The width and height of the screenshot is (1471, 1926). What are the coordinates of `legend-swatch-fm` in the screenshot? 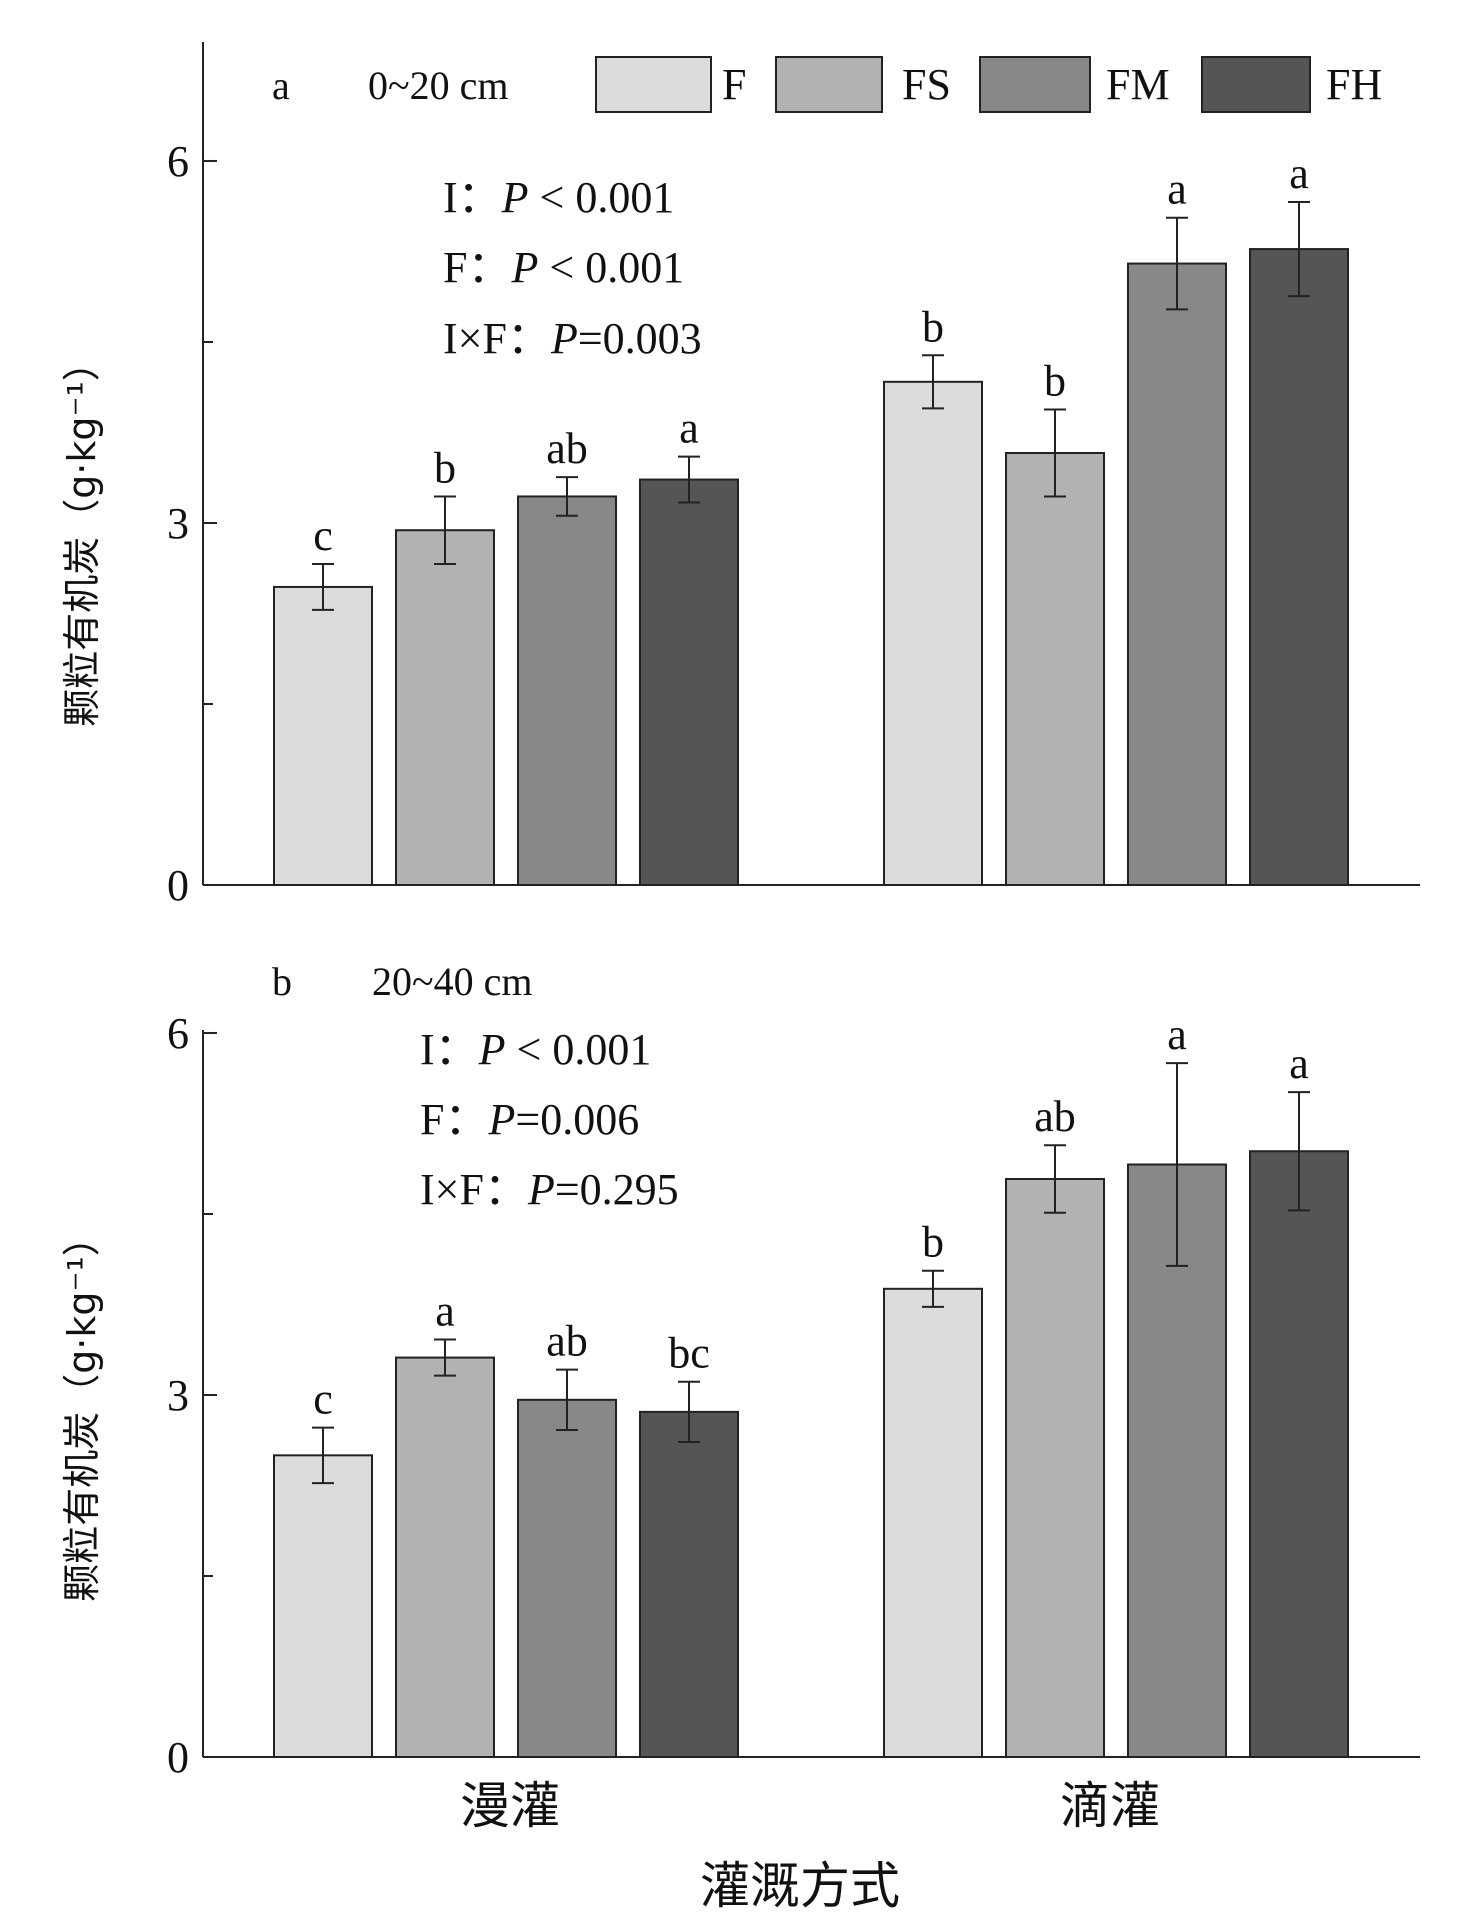 It's located at (1035, 84).